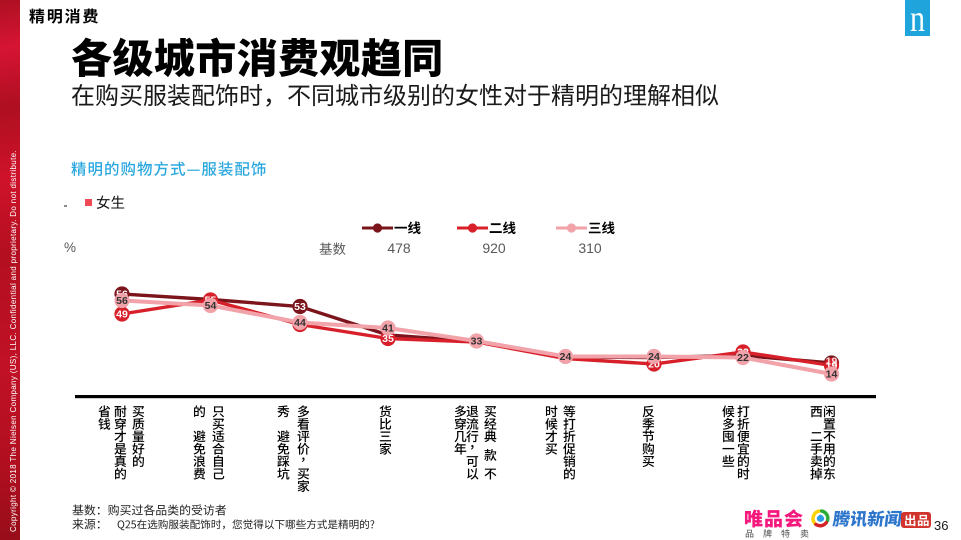 The height and width of the screenshot is (540, 961). What do you see at coordinates (122, 315) in the screenshot?
I see `svg-text: 49` at bounding box center [122, 315].